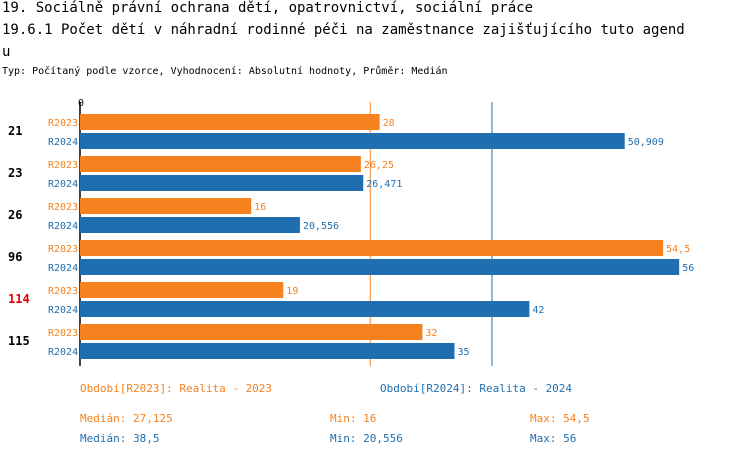 This screenshot has height=456, width=750. Describe the element at coordinates (538, 310) in the screenshot. I see `value-label-r2024-114: 42` at that location.